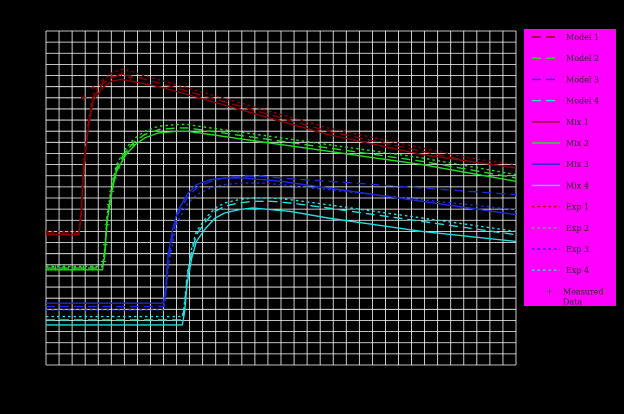  What do you see at coordinates (582, 101) in the screenshot?
I see `legend-label: Model 4` at bounding box center [582, 101].